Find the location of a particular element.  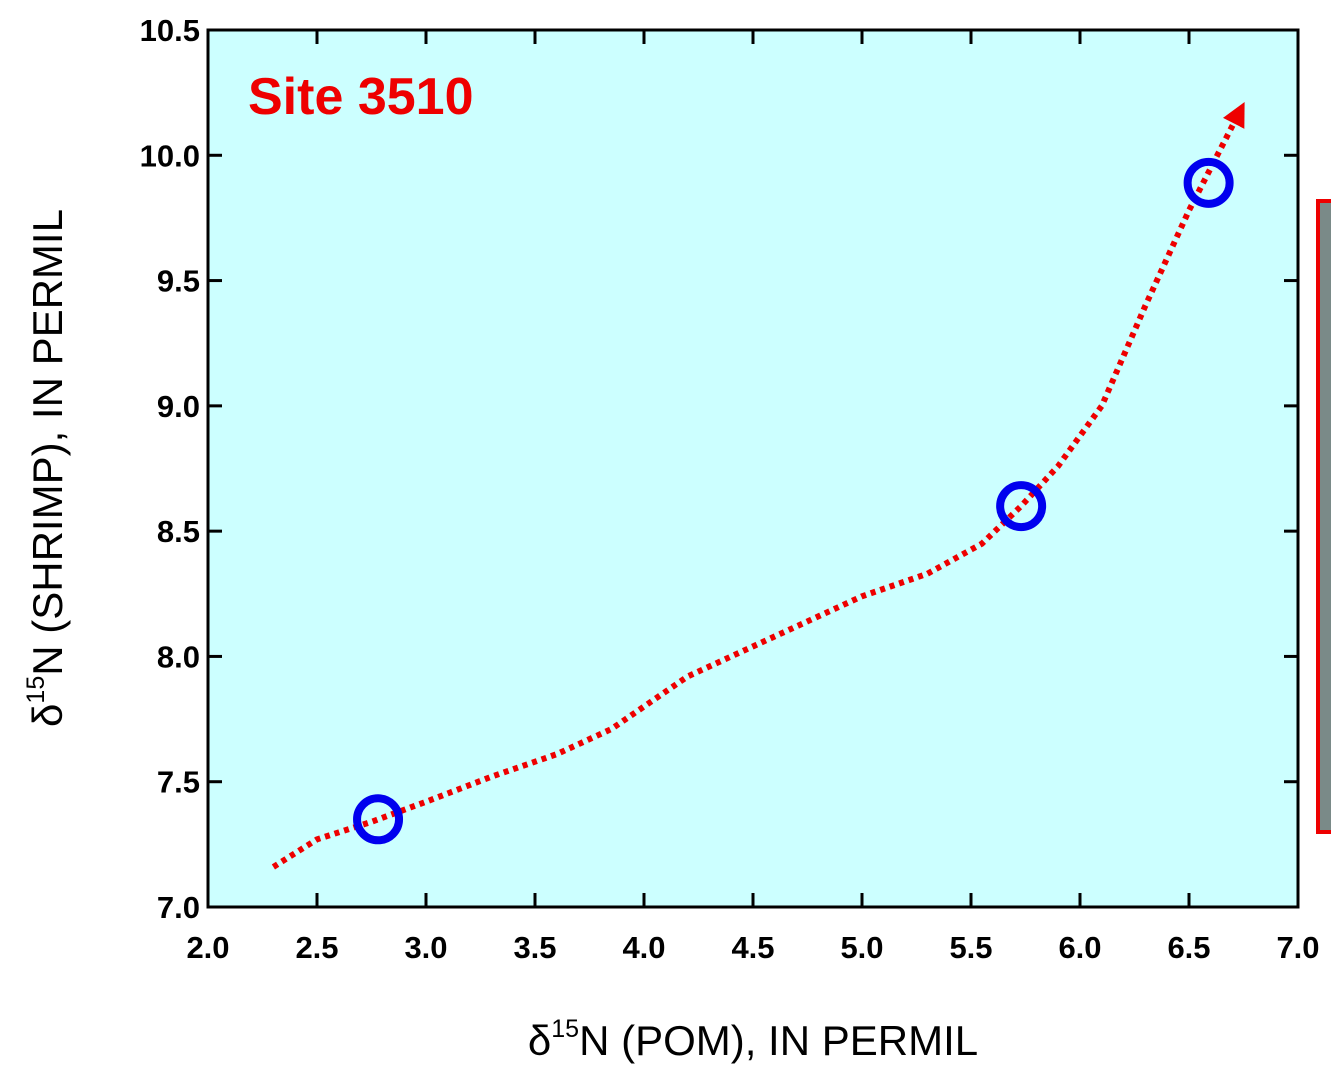

y-tick-label: 8.5 is located at coordinates (178, 531).